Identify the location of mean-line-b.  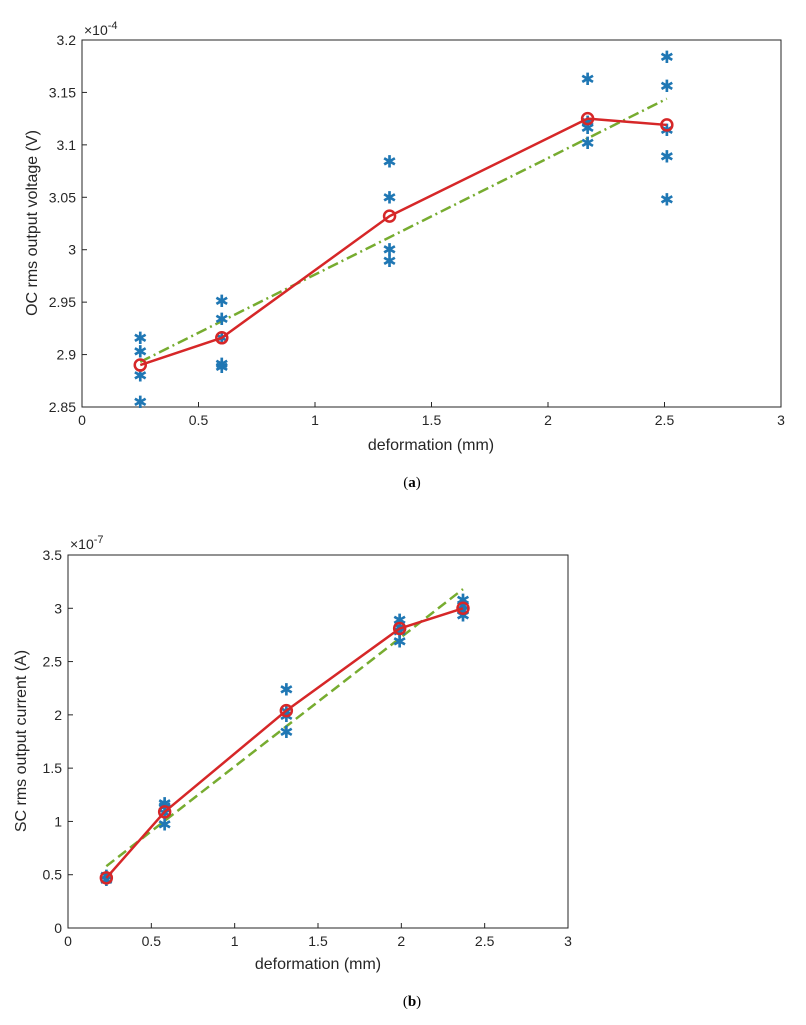
(284, 743).